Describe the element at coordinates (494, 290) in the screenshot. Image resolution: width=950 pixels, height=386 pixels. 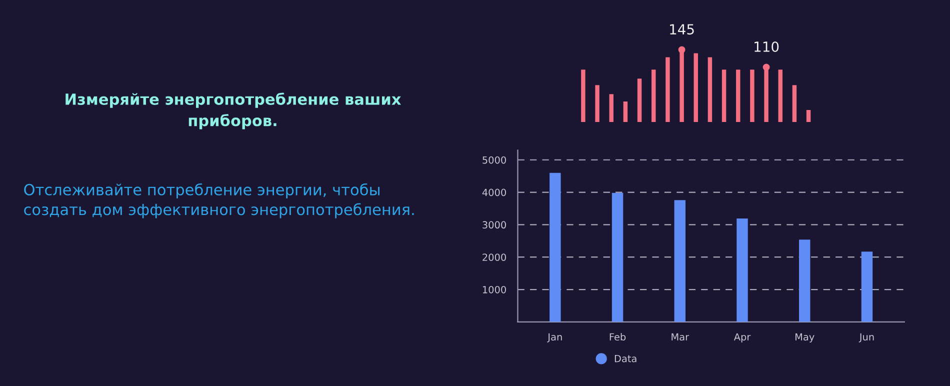
I see `y-tick-label: 1000` at that location.